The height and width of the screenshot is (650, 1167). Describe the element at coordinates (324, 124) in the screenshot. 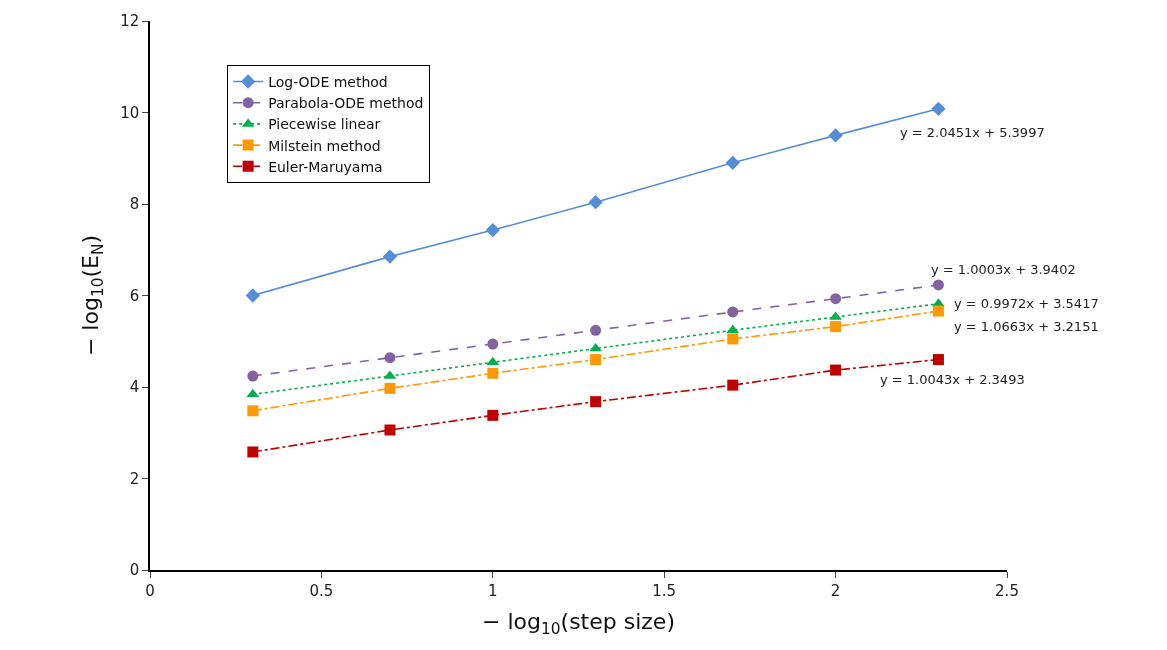

I see `legend-label: Piecewise linear` at that location.